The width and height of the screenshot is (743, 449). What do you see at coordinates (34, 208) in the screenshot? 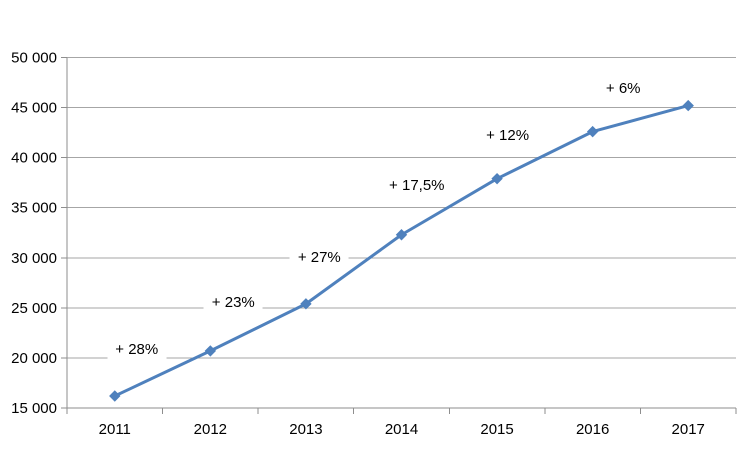
I see `y-axis-tick-label: 35 000` at bounding box center [34, 208].